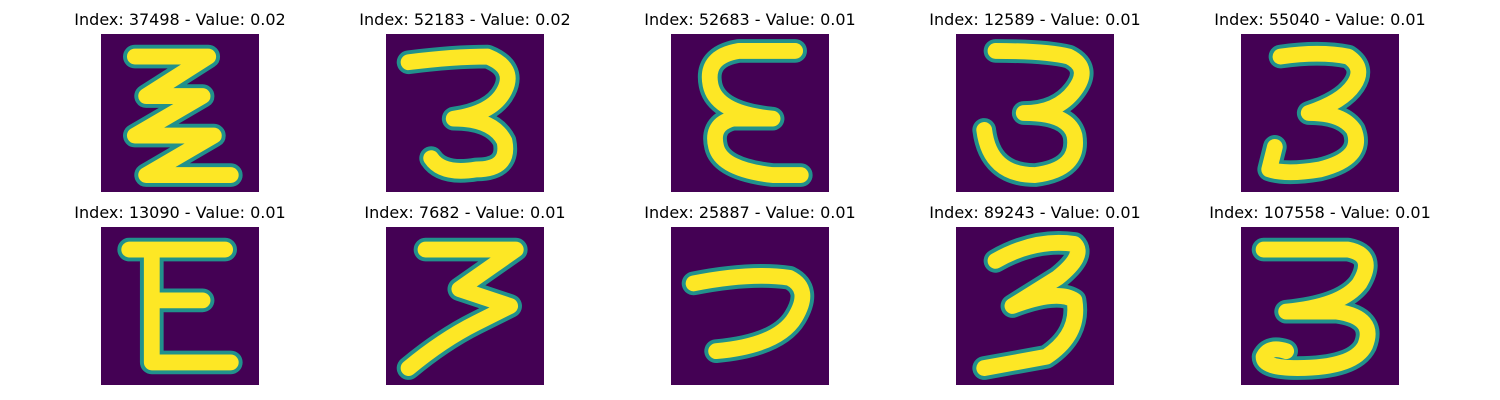 The height and width of the screenshot is (400, 1500). Describe the element at coordinates (180, 212) in the screenshot. I see `panel-title: Index: 13090 - Value: 0.01` at that location.